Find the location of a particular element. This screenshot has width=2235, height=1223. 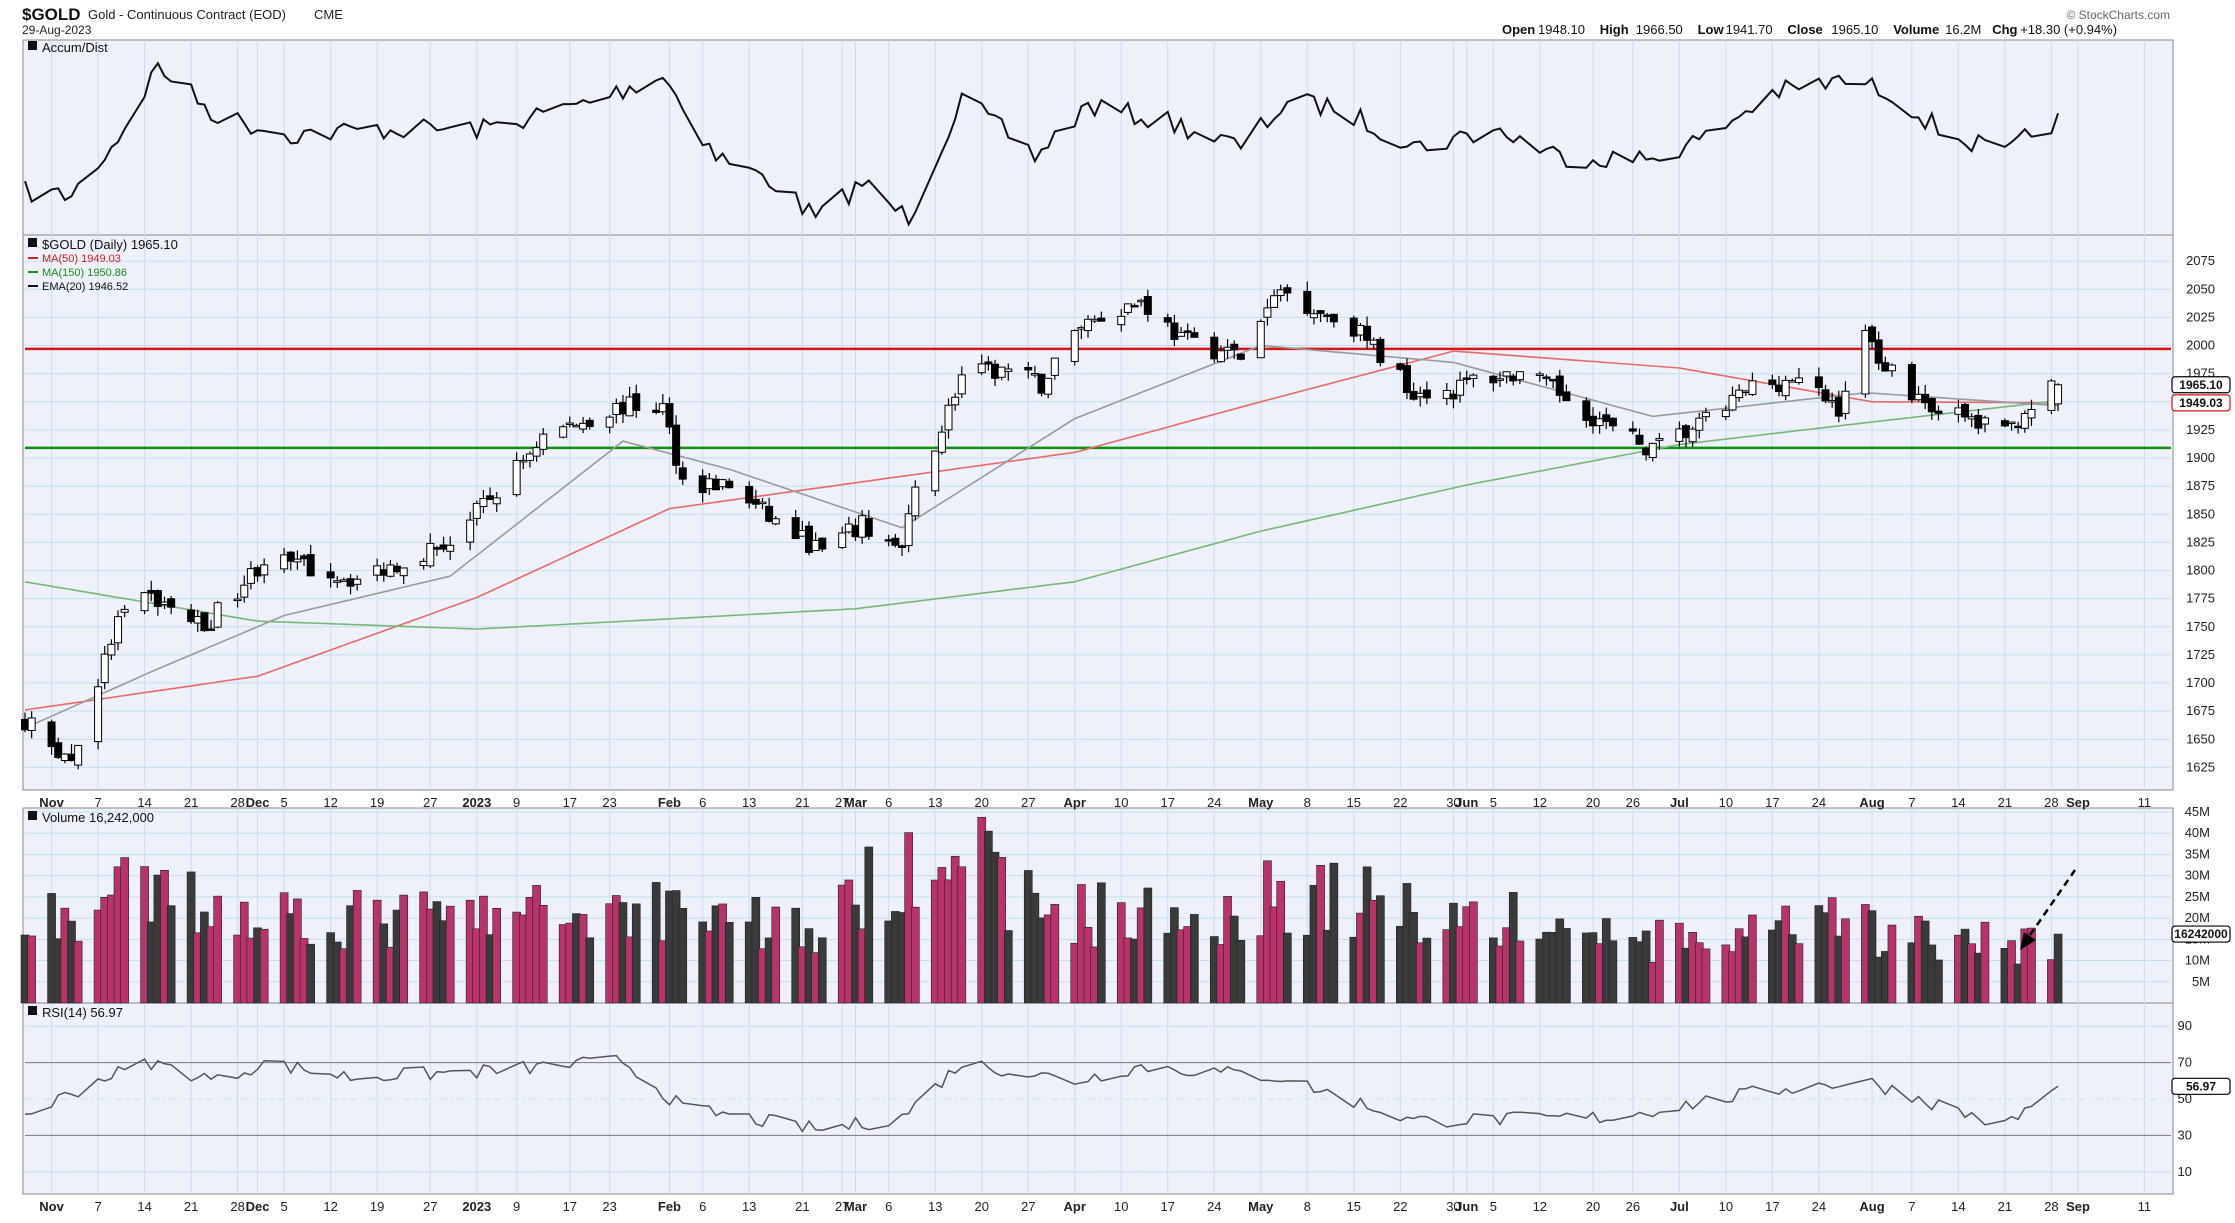

x-tick-label-47-1: Sep is located at coordinates (2078, 1206).